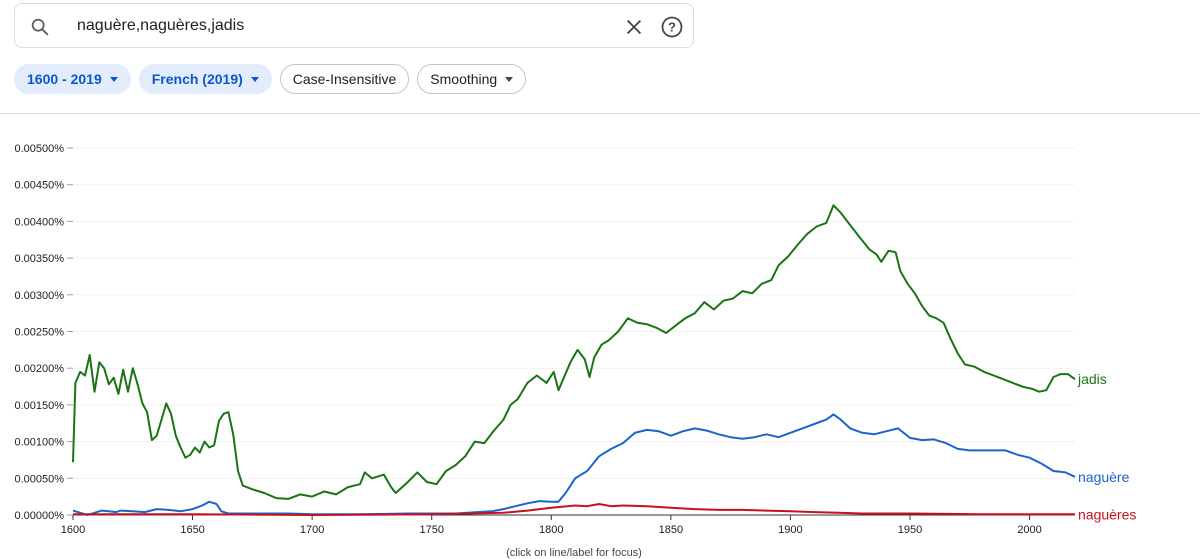 This screenshot has height=559, width=1200. I want to click on corpus-label: French (2019), so click(197, 79).